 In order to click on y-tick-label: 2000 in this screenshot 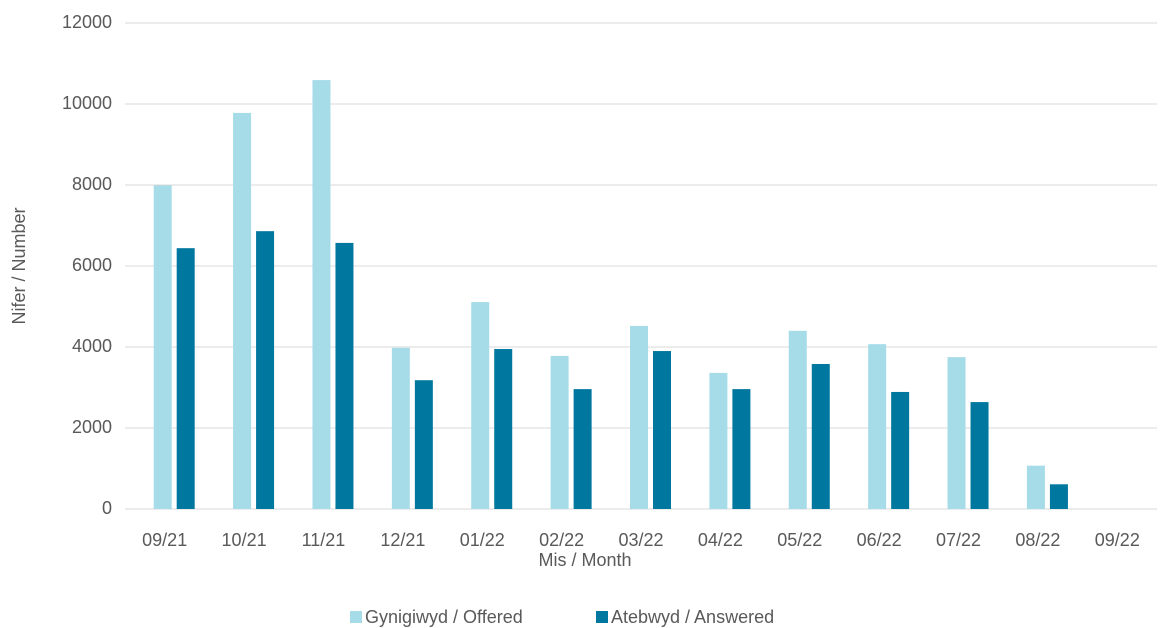, I will do `click(92, 427)`.